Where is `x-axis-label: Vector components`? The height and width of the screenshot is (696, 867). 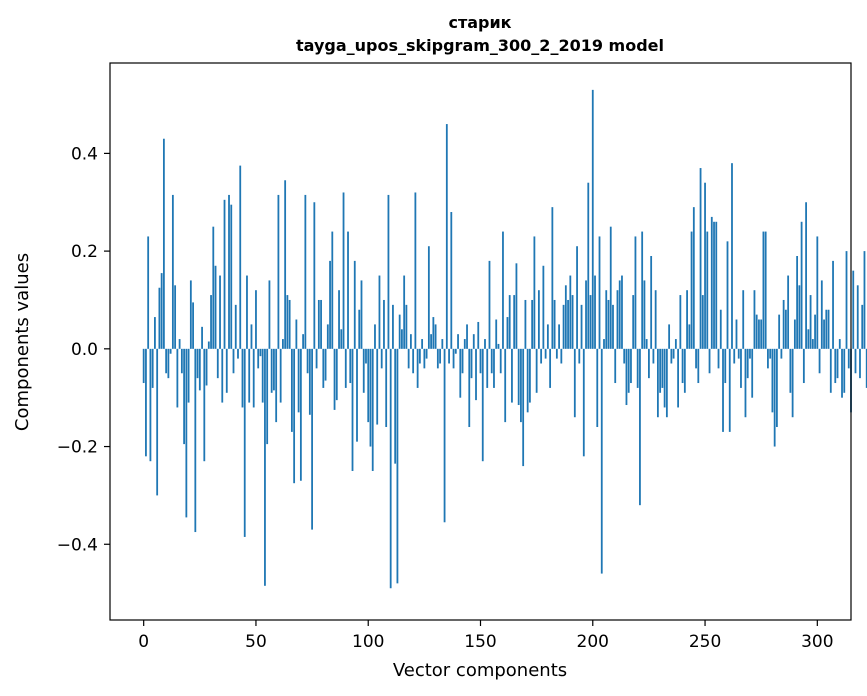
x-axis-label: Vector components is located at coordinates (480, 670).